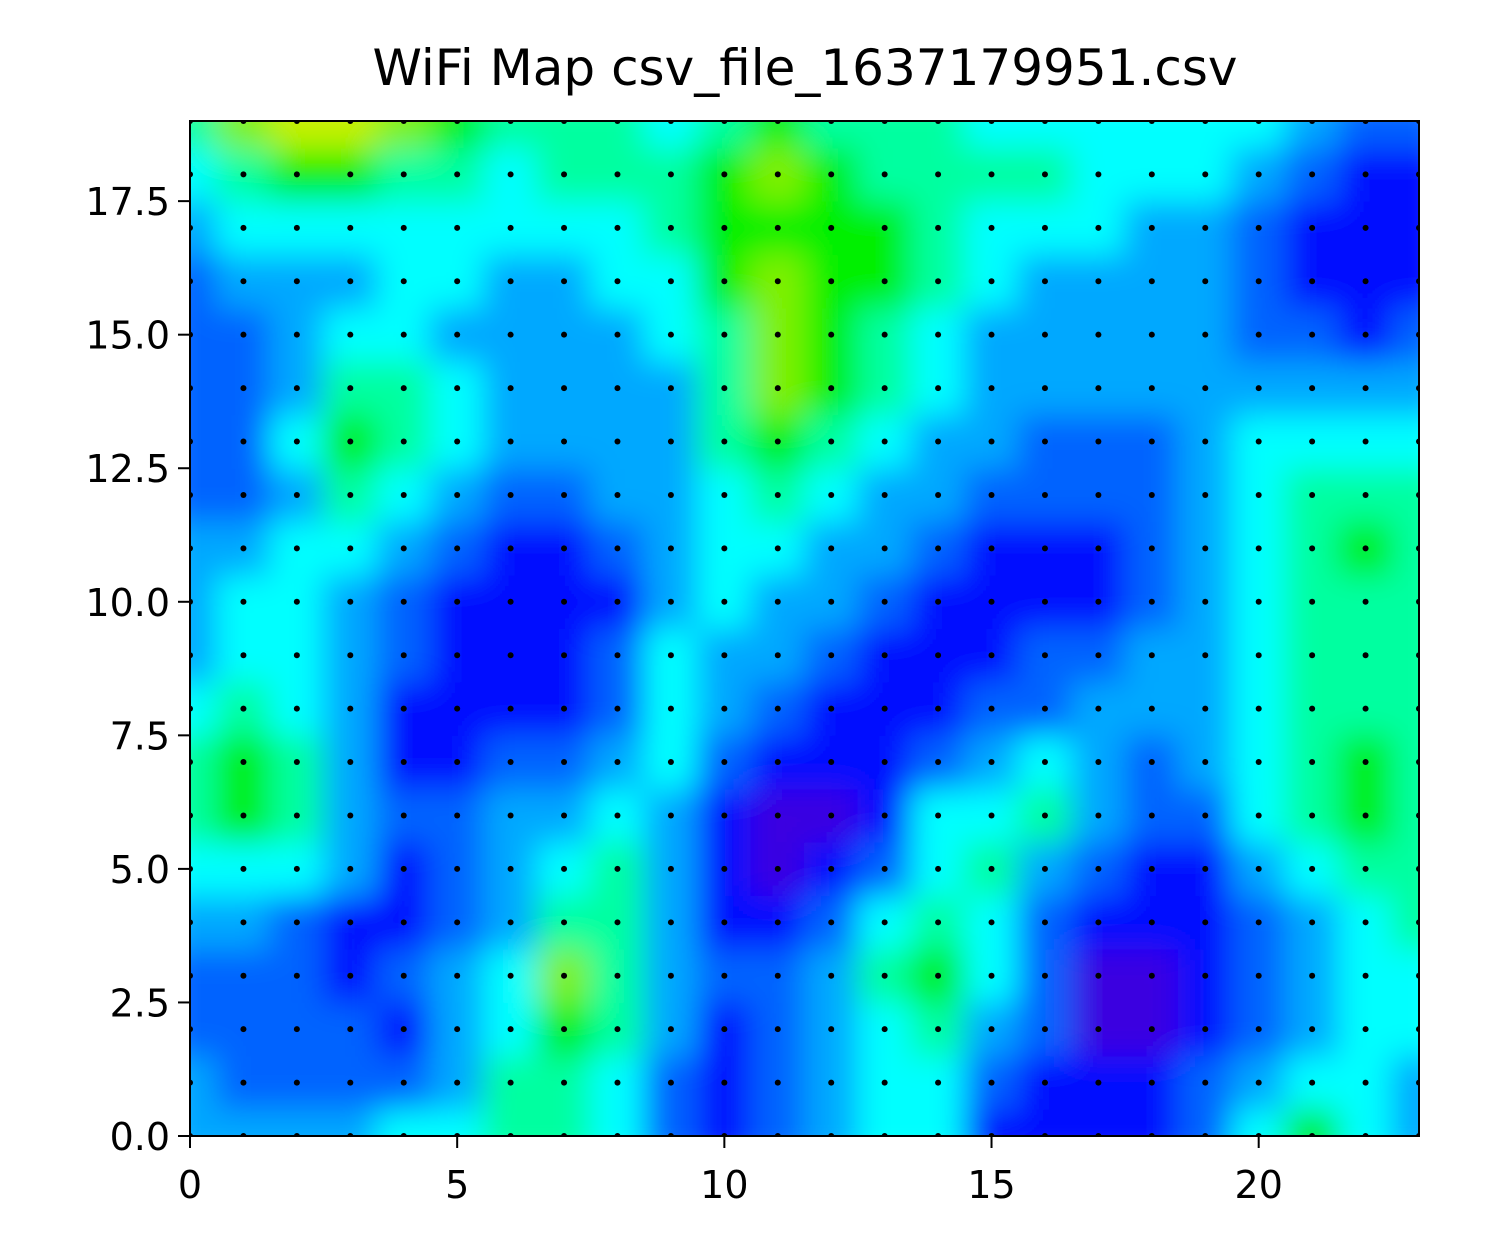 The image size is (1492, 1246). Describe the element at coordinates (127, 603) in the screenshot. I see `y-tick-label: 10.0` at that location.